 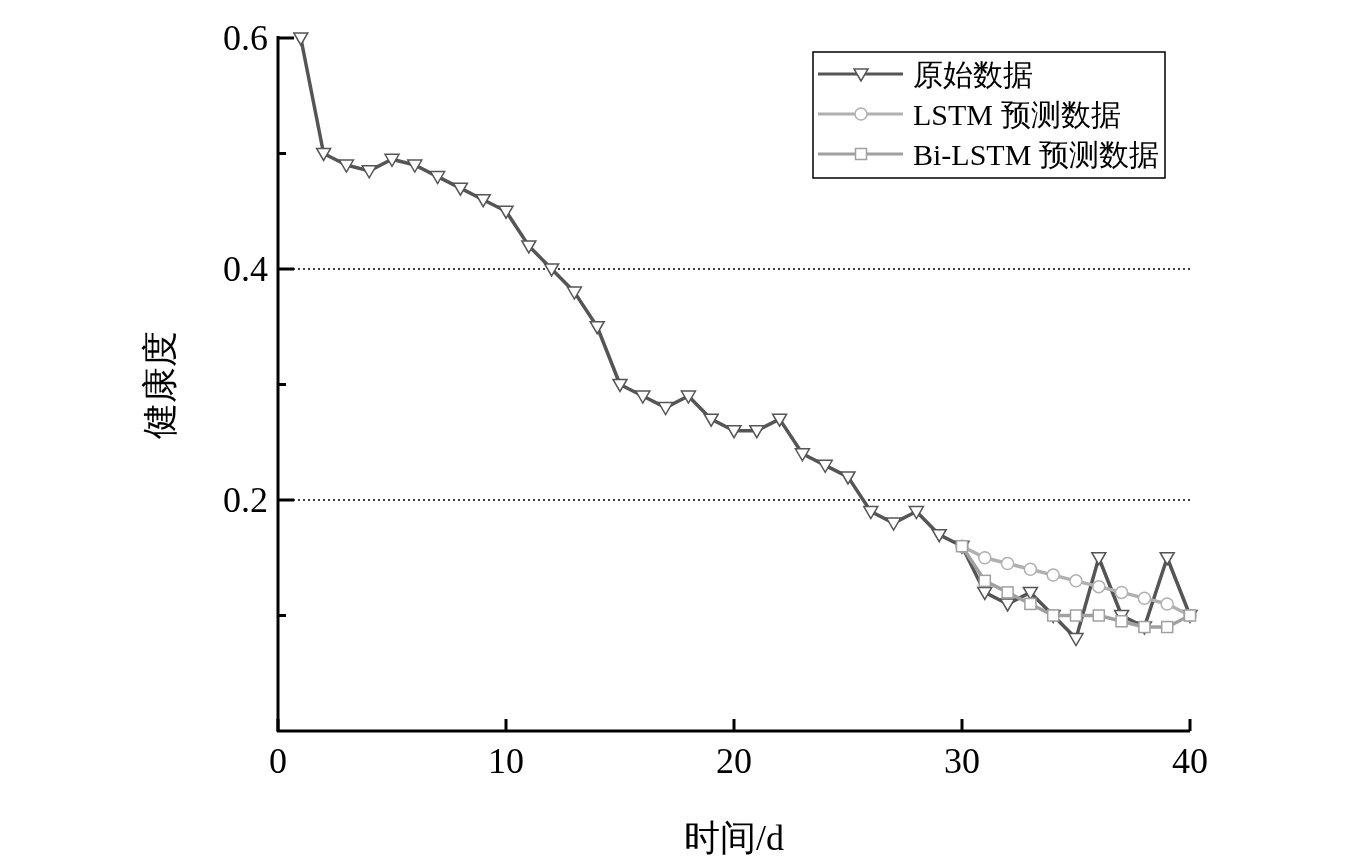 What do you see at coordinates (245, 38) in the screenshot?
I see `y-tick-label: 0.6` at bounding box center [245, 38].